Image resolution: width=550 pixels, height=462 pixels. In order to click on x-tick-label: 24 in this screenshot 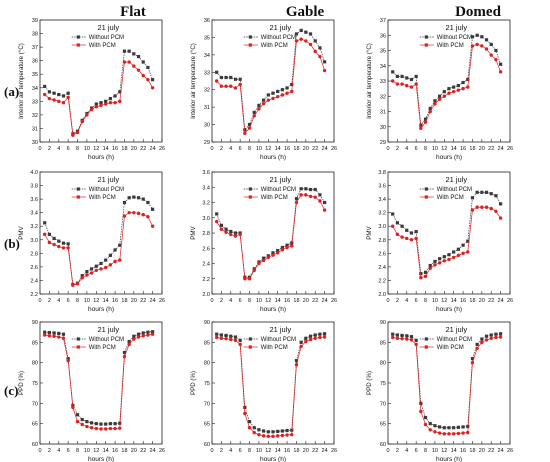, I will do `click(153, 149)`.